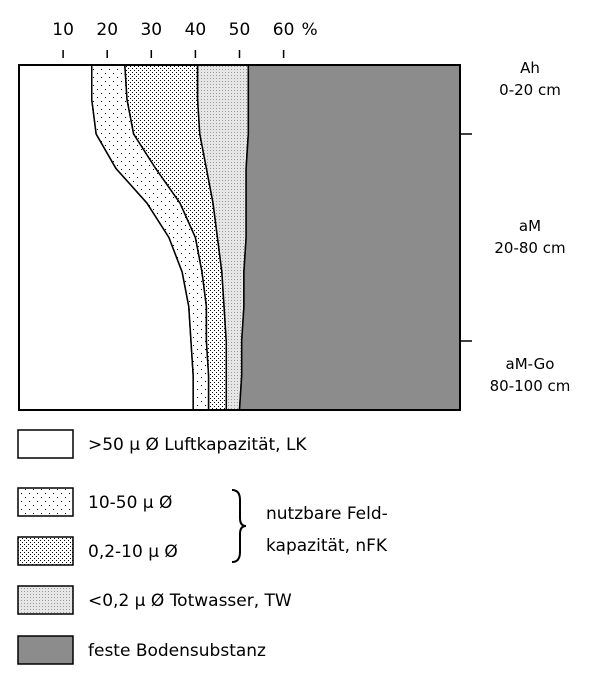 Image resolution: width=600 pixels, height=689 pixels. Describe the element at coordinates (327, 514) in the screenshot. I see `annotation: nutzbare Feld-` at that location.